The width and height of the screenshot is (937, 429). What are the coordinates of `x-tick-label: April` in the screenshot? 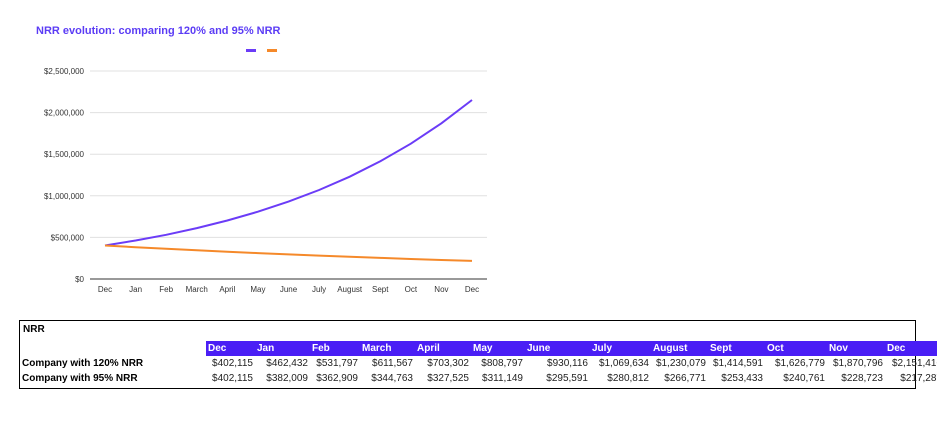 It's located at (227, 289).